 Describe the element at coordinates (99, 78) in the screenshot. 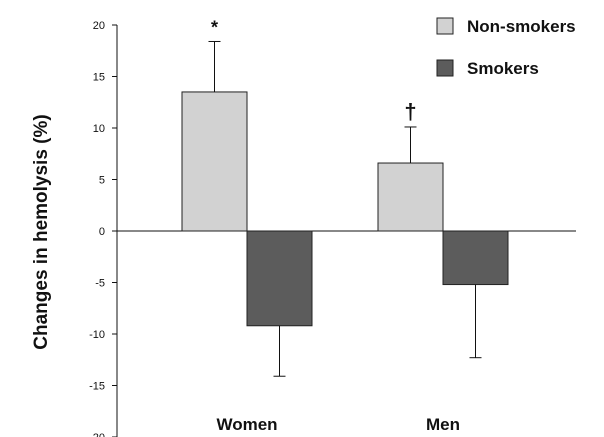

I see `y-tick-label: 15` at that location.